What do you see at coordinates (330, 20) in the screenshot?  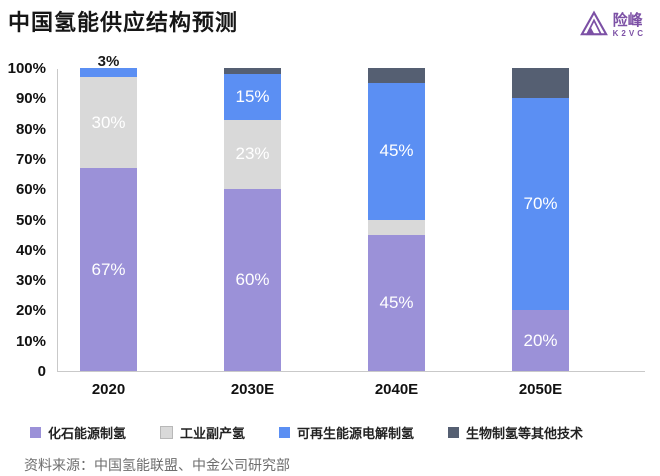 I see `header: 中国氢能供应结构预测 险峰 K2VC` at bounding box center [330, 20].